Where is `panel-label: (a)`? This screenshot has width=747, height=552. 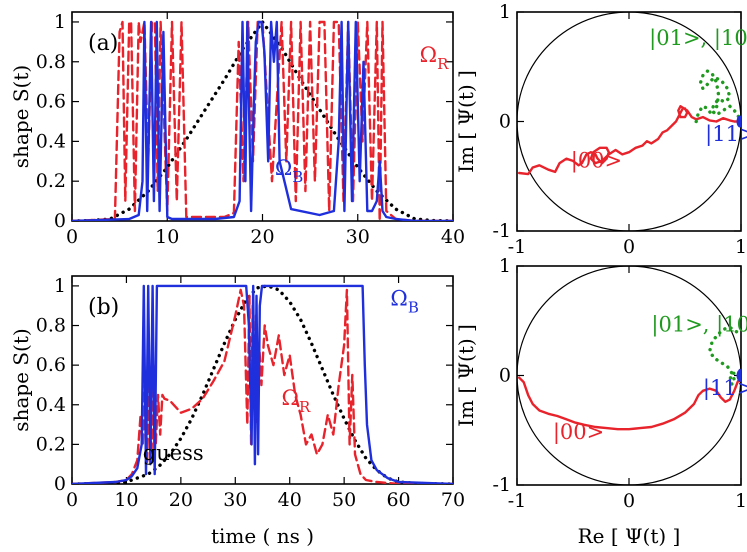 panel-label: (a) is located at coordinates (103, 43).